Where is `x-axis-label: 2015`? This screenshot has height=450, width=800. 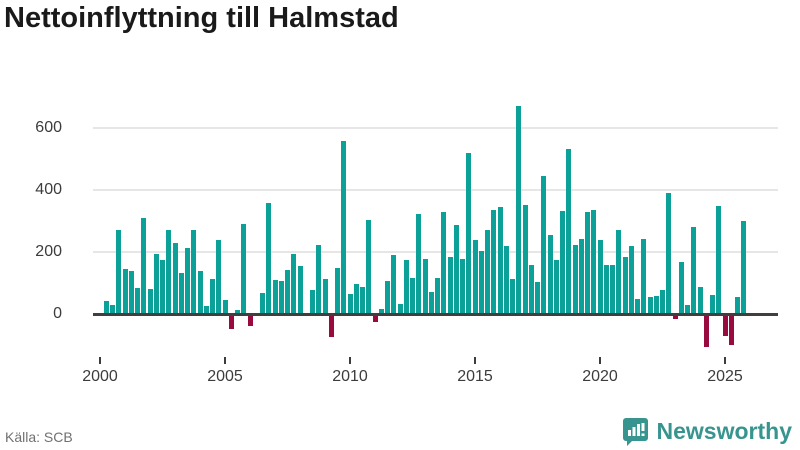
x-axis-label: 2015 is located at coordinates (475, 376).